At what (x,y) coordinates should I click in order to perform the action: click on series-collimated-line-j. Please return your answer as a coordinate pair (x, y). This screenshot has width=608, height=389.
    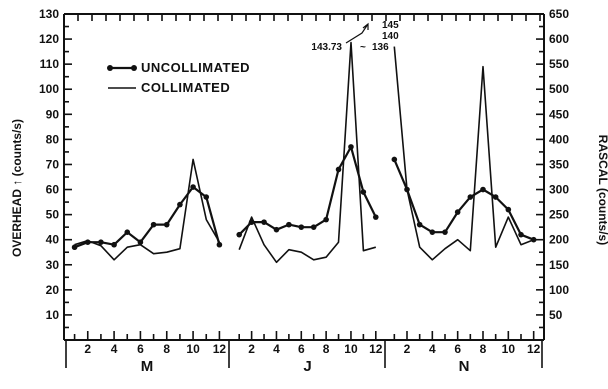
    Looking at the image, I should click on (307, 152).